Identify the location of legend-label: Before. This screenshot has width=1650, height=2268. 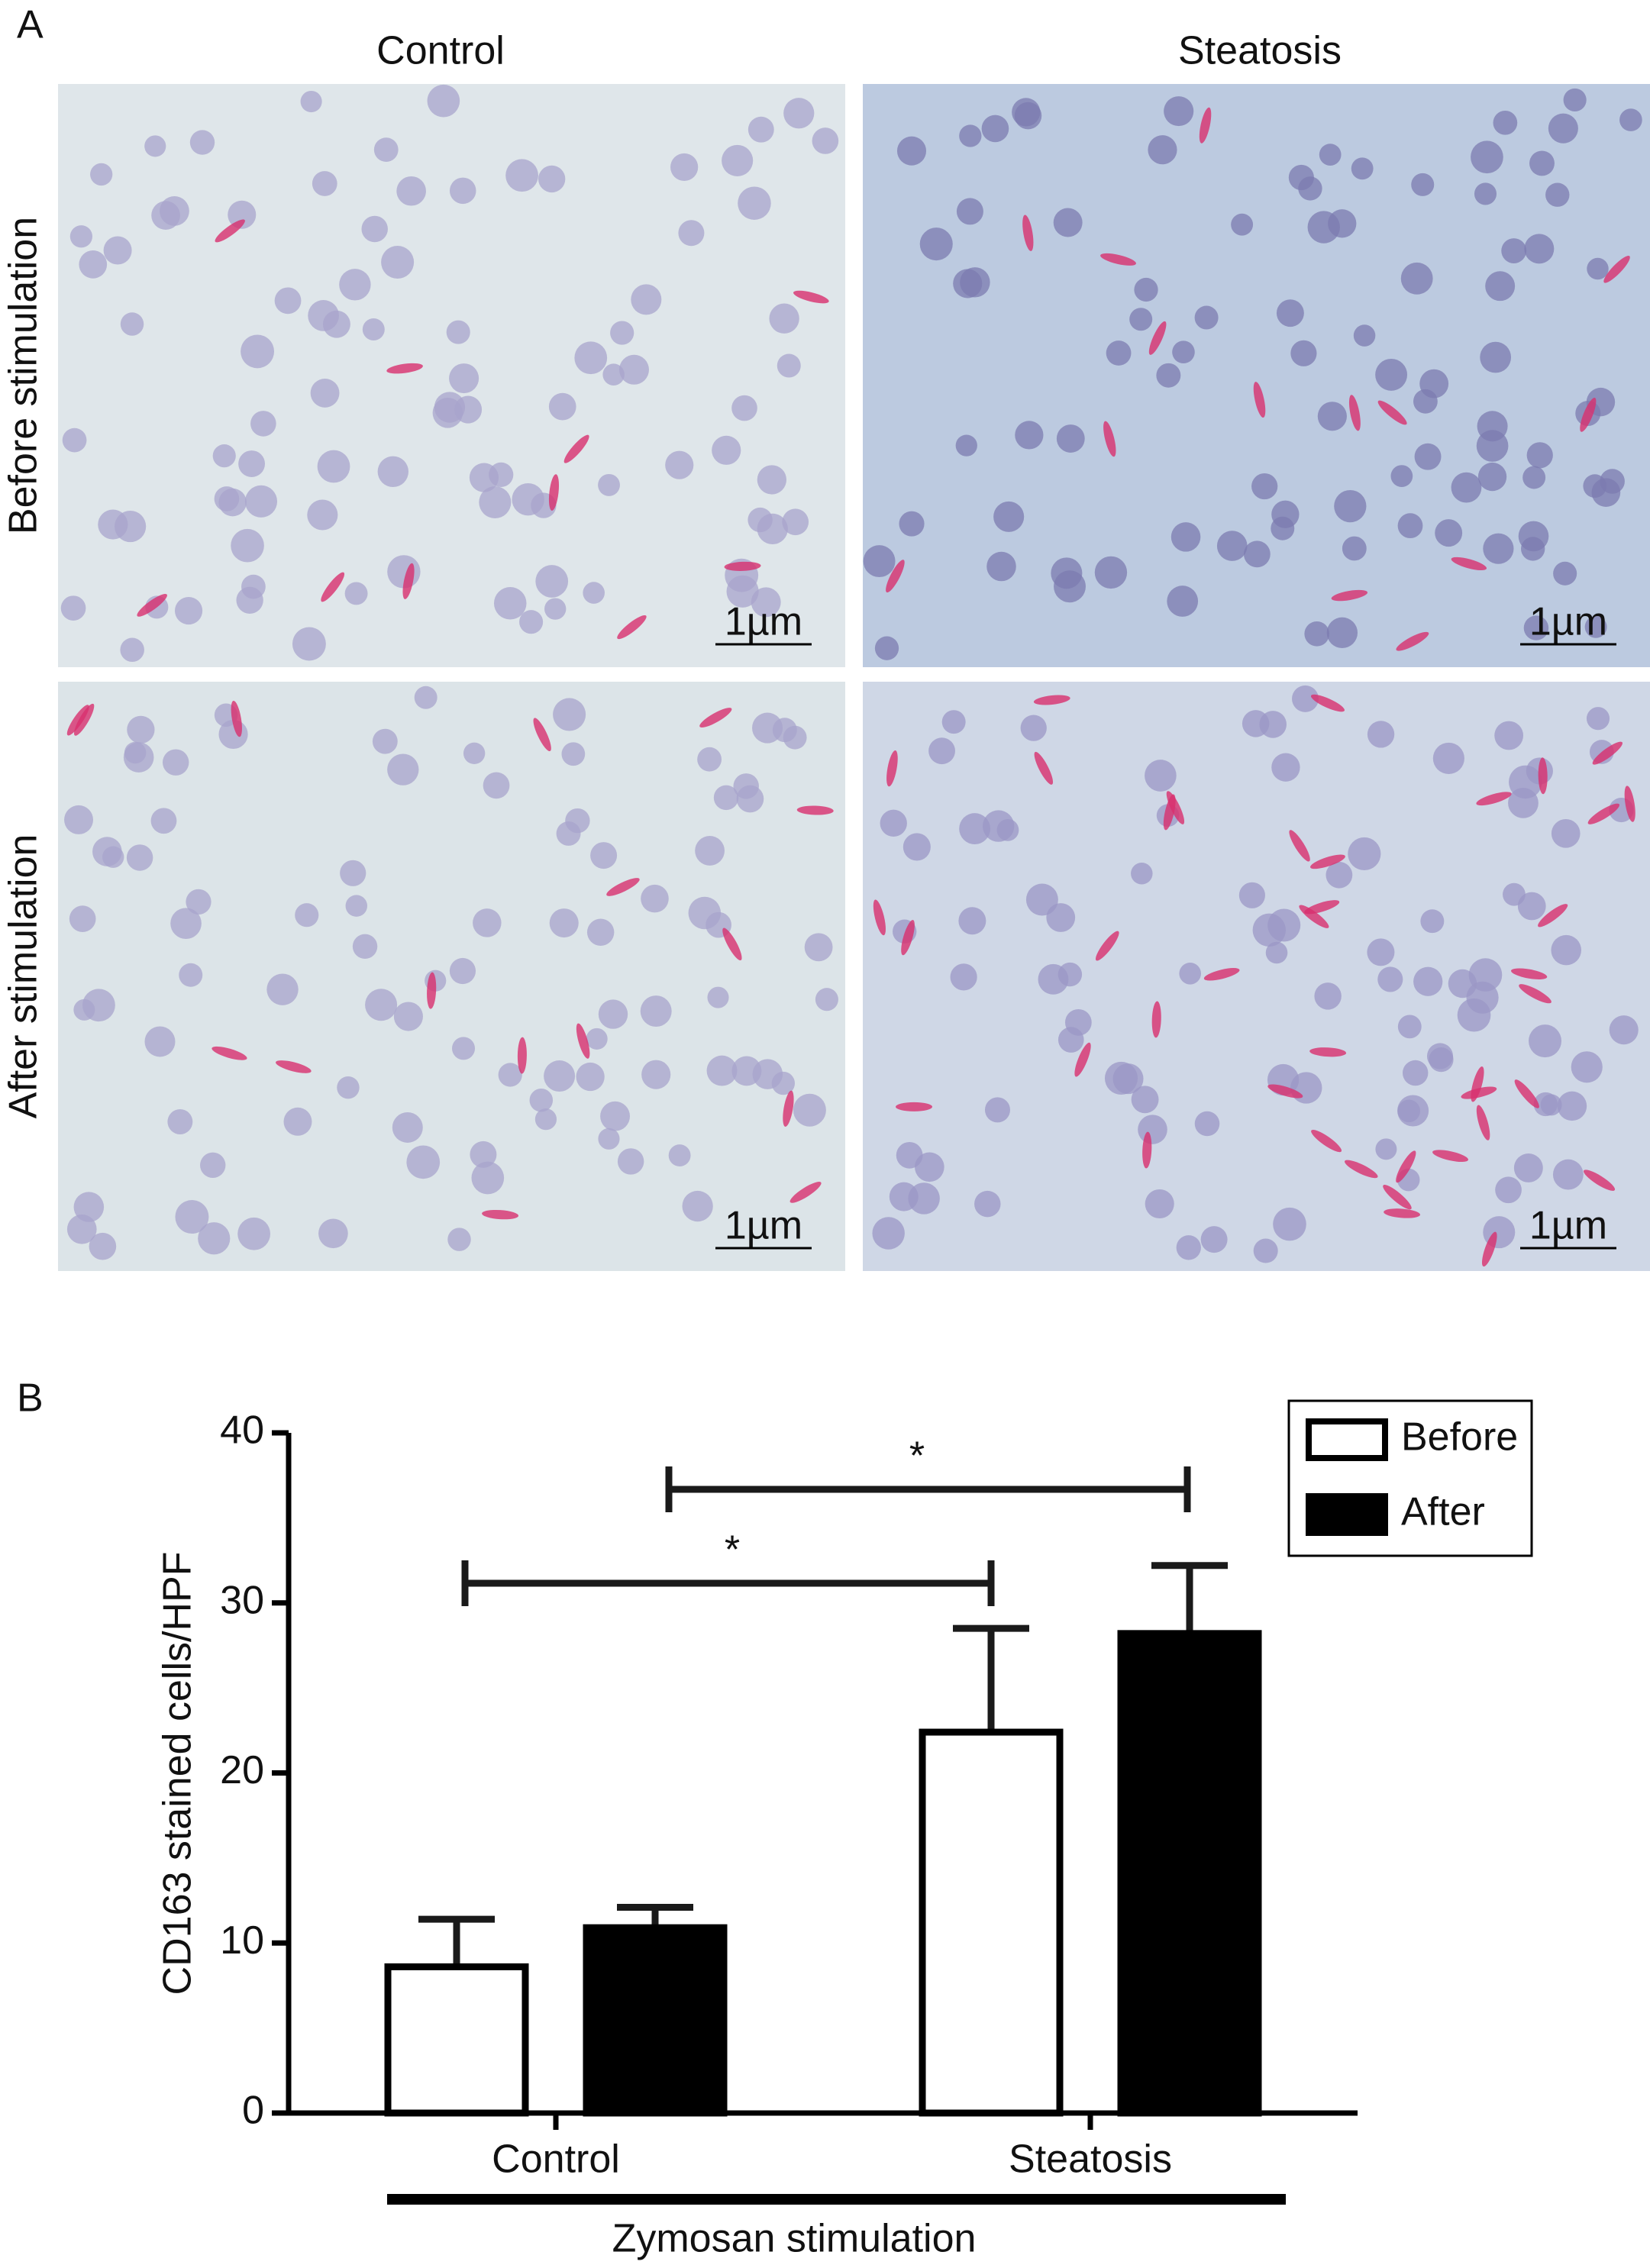
(1460, 1438).